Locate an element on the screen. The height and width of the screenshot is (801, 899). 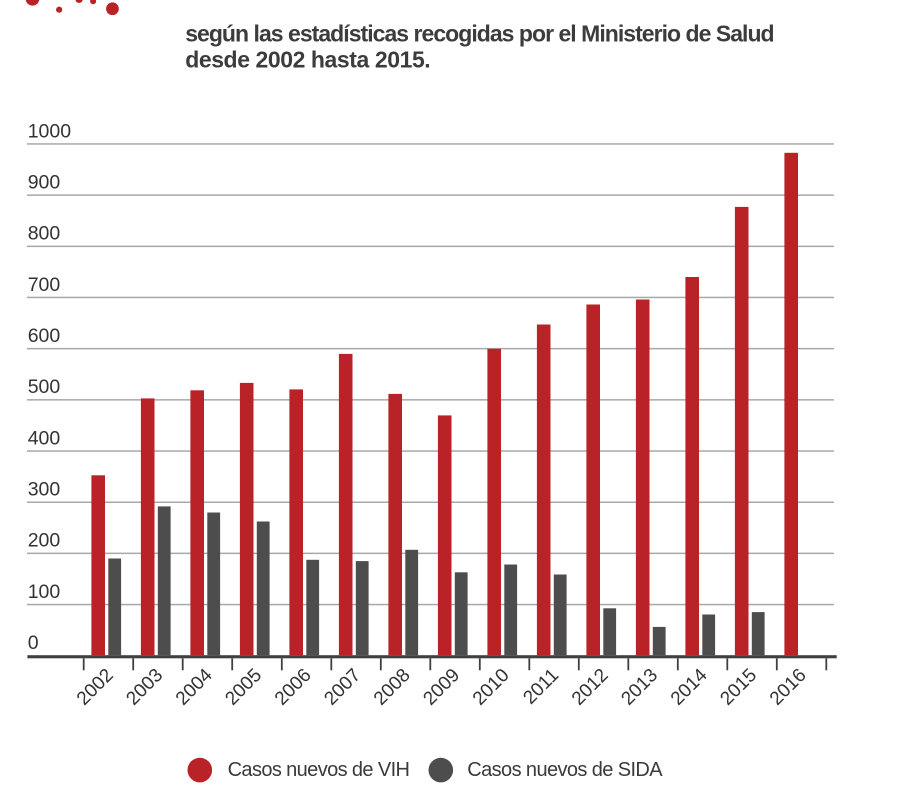
svg-text: 1000 is located at coordinates (50, 131).